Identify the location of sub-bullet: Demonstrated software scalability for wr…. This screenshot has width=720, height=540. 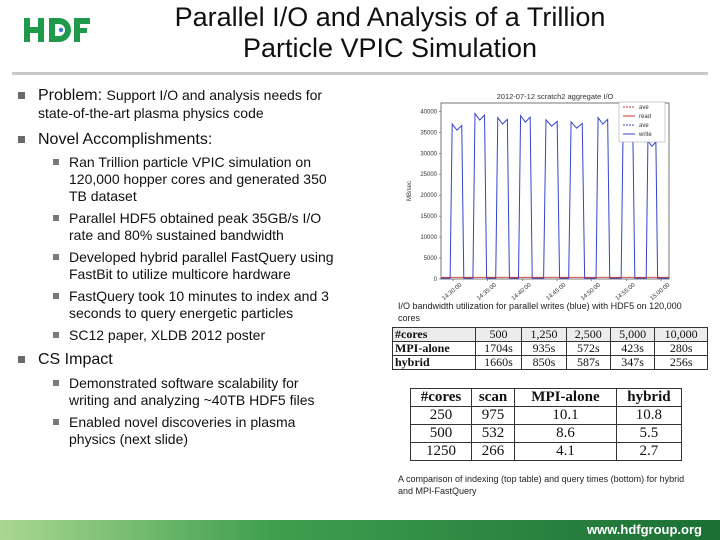
(203, 392).